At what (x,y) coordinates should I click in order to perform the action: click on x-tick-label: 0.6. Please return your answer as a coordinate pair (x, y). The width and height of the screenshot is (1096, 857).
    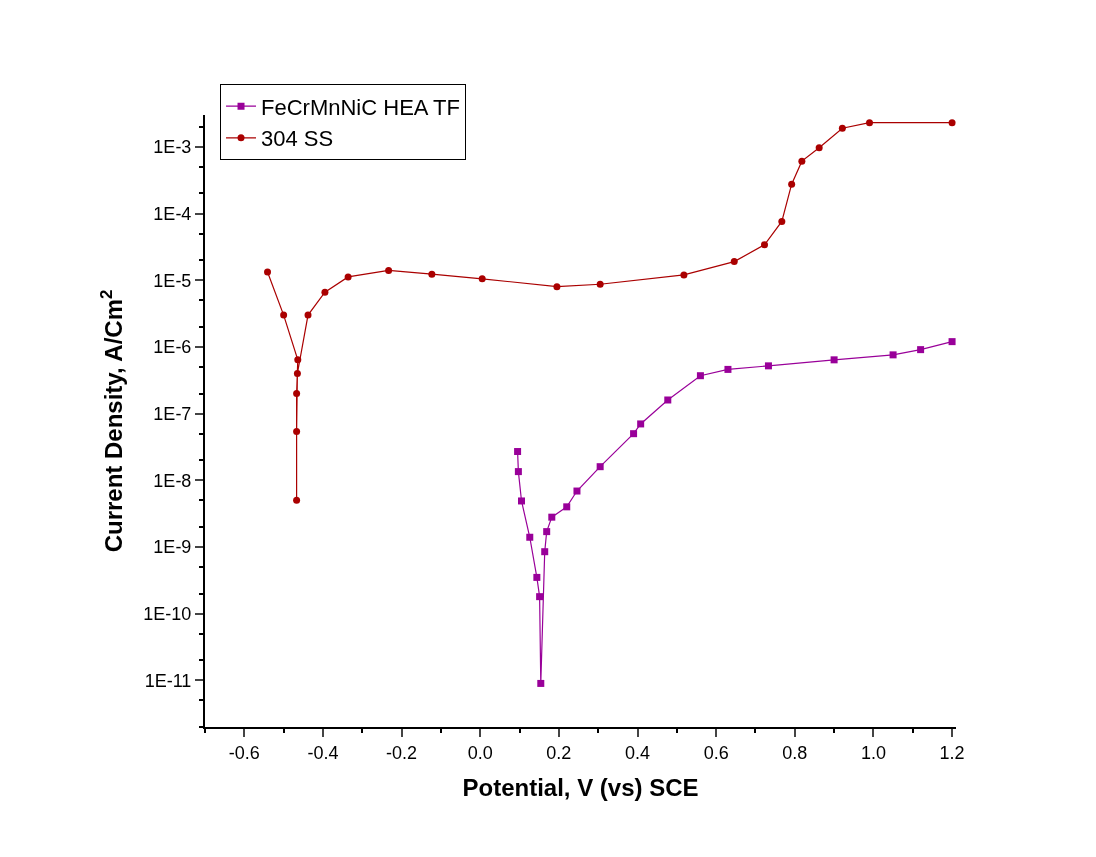
    Looking at the image, I should click on (716, 752).